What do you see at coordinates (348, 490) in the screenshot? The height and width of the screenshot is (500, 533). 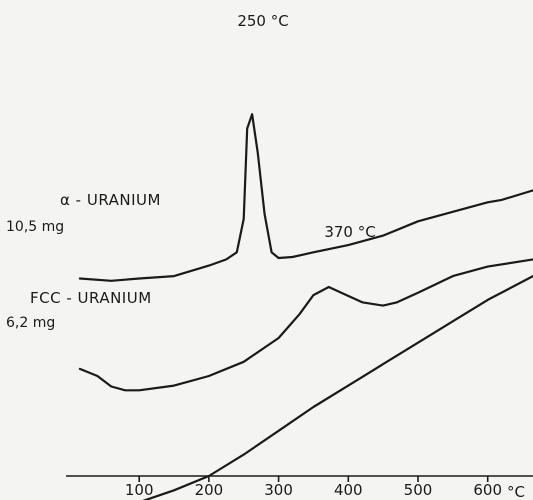 I see `x-tick-label: 400` at bounding box center [348, 490].